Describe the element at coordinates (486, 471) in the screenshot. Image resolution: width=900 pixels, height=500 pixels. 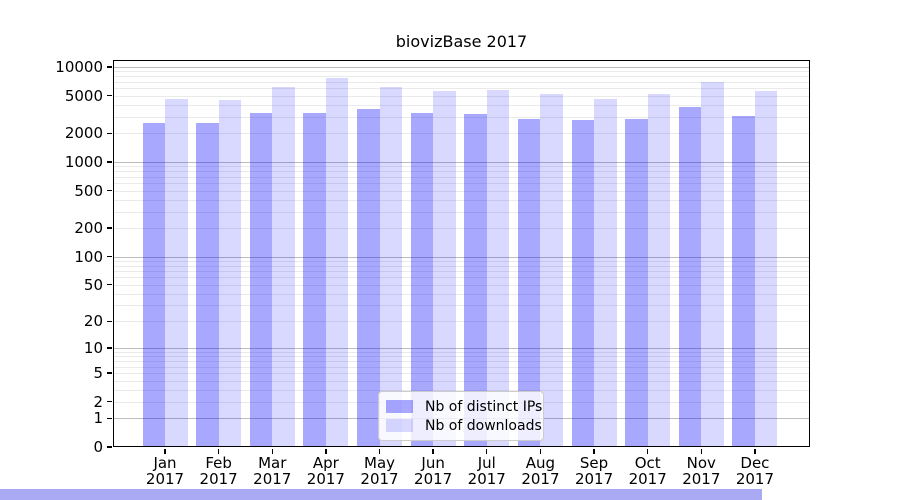
I see `x-tick-label: Jul 2017` at that location.